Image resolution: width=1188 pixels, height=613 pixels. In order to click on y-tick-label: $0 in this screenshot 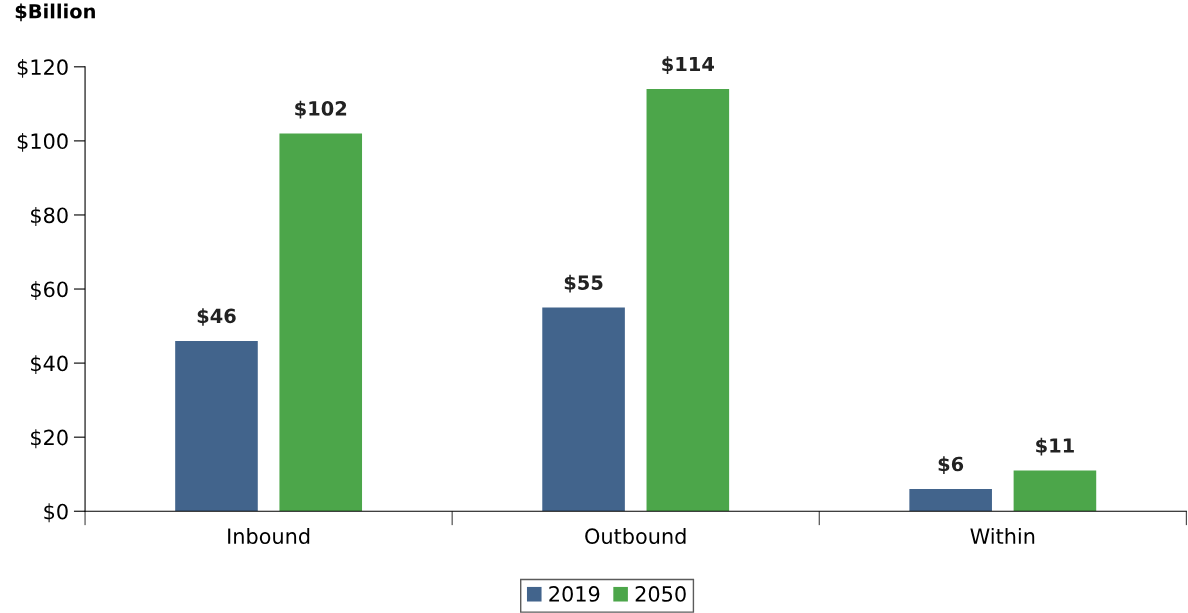, I will do `click(56, 513)`.